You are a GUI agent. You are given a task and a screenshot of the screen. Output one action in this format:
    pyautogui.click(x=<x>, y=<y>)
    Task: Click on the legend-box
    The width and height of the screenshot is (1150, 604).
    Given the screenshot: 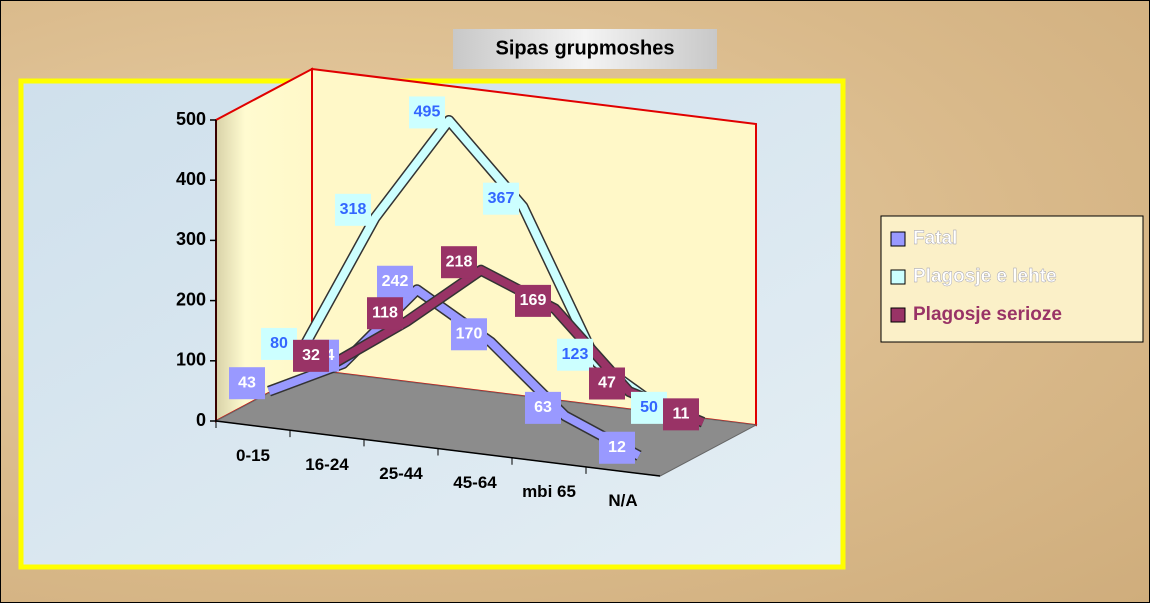 What is the action you would take?
    pyautogui.click(x=1012, y=279)
    